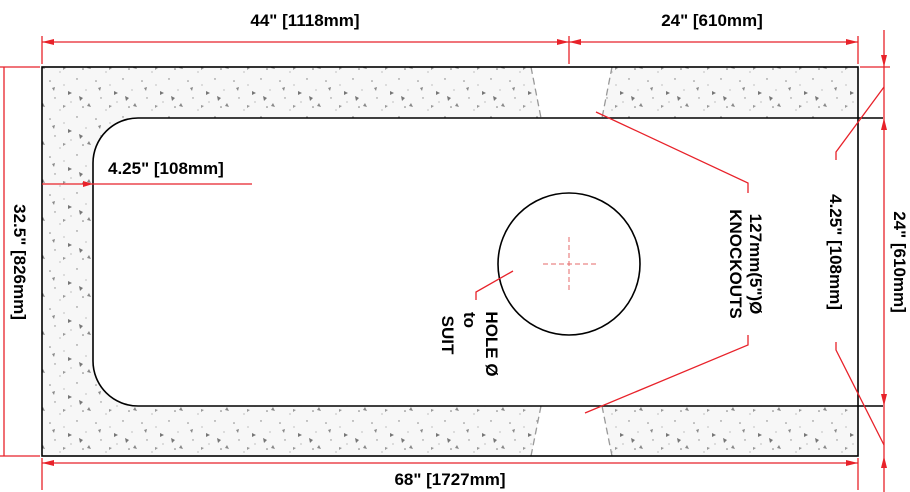  What do you see at coordinates (304, 20) in the screenshot?
I see `dim-top-left-label: 44" [1118mm]` at bounding box center [304, 20].